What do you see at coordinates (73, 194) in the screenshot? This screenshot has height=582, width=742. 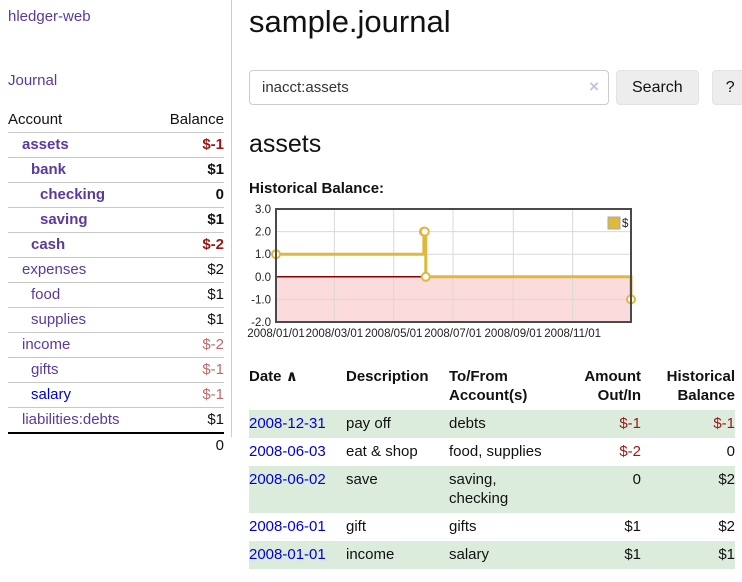 I see `sidebar-account-link: checking` at bounding box center [73, 194].